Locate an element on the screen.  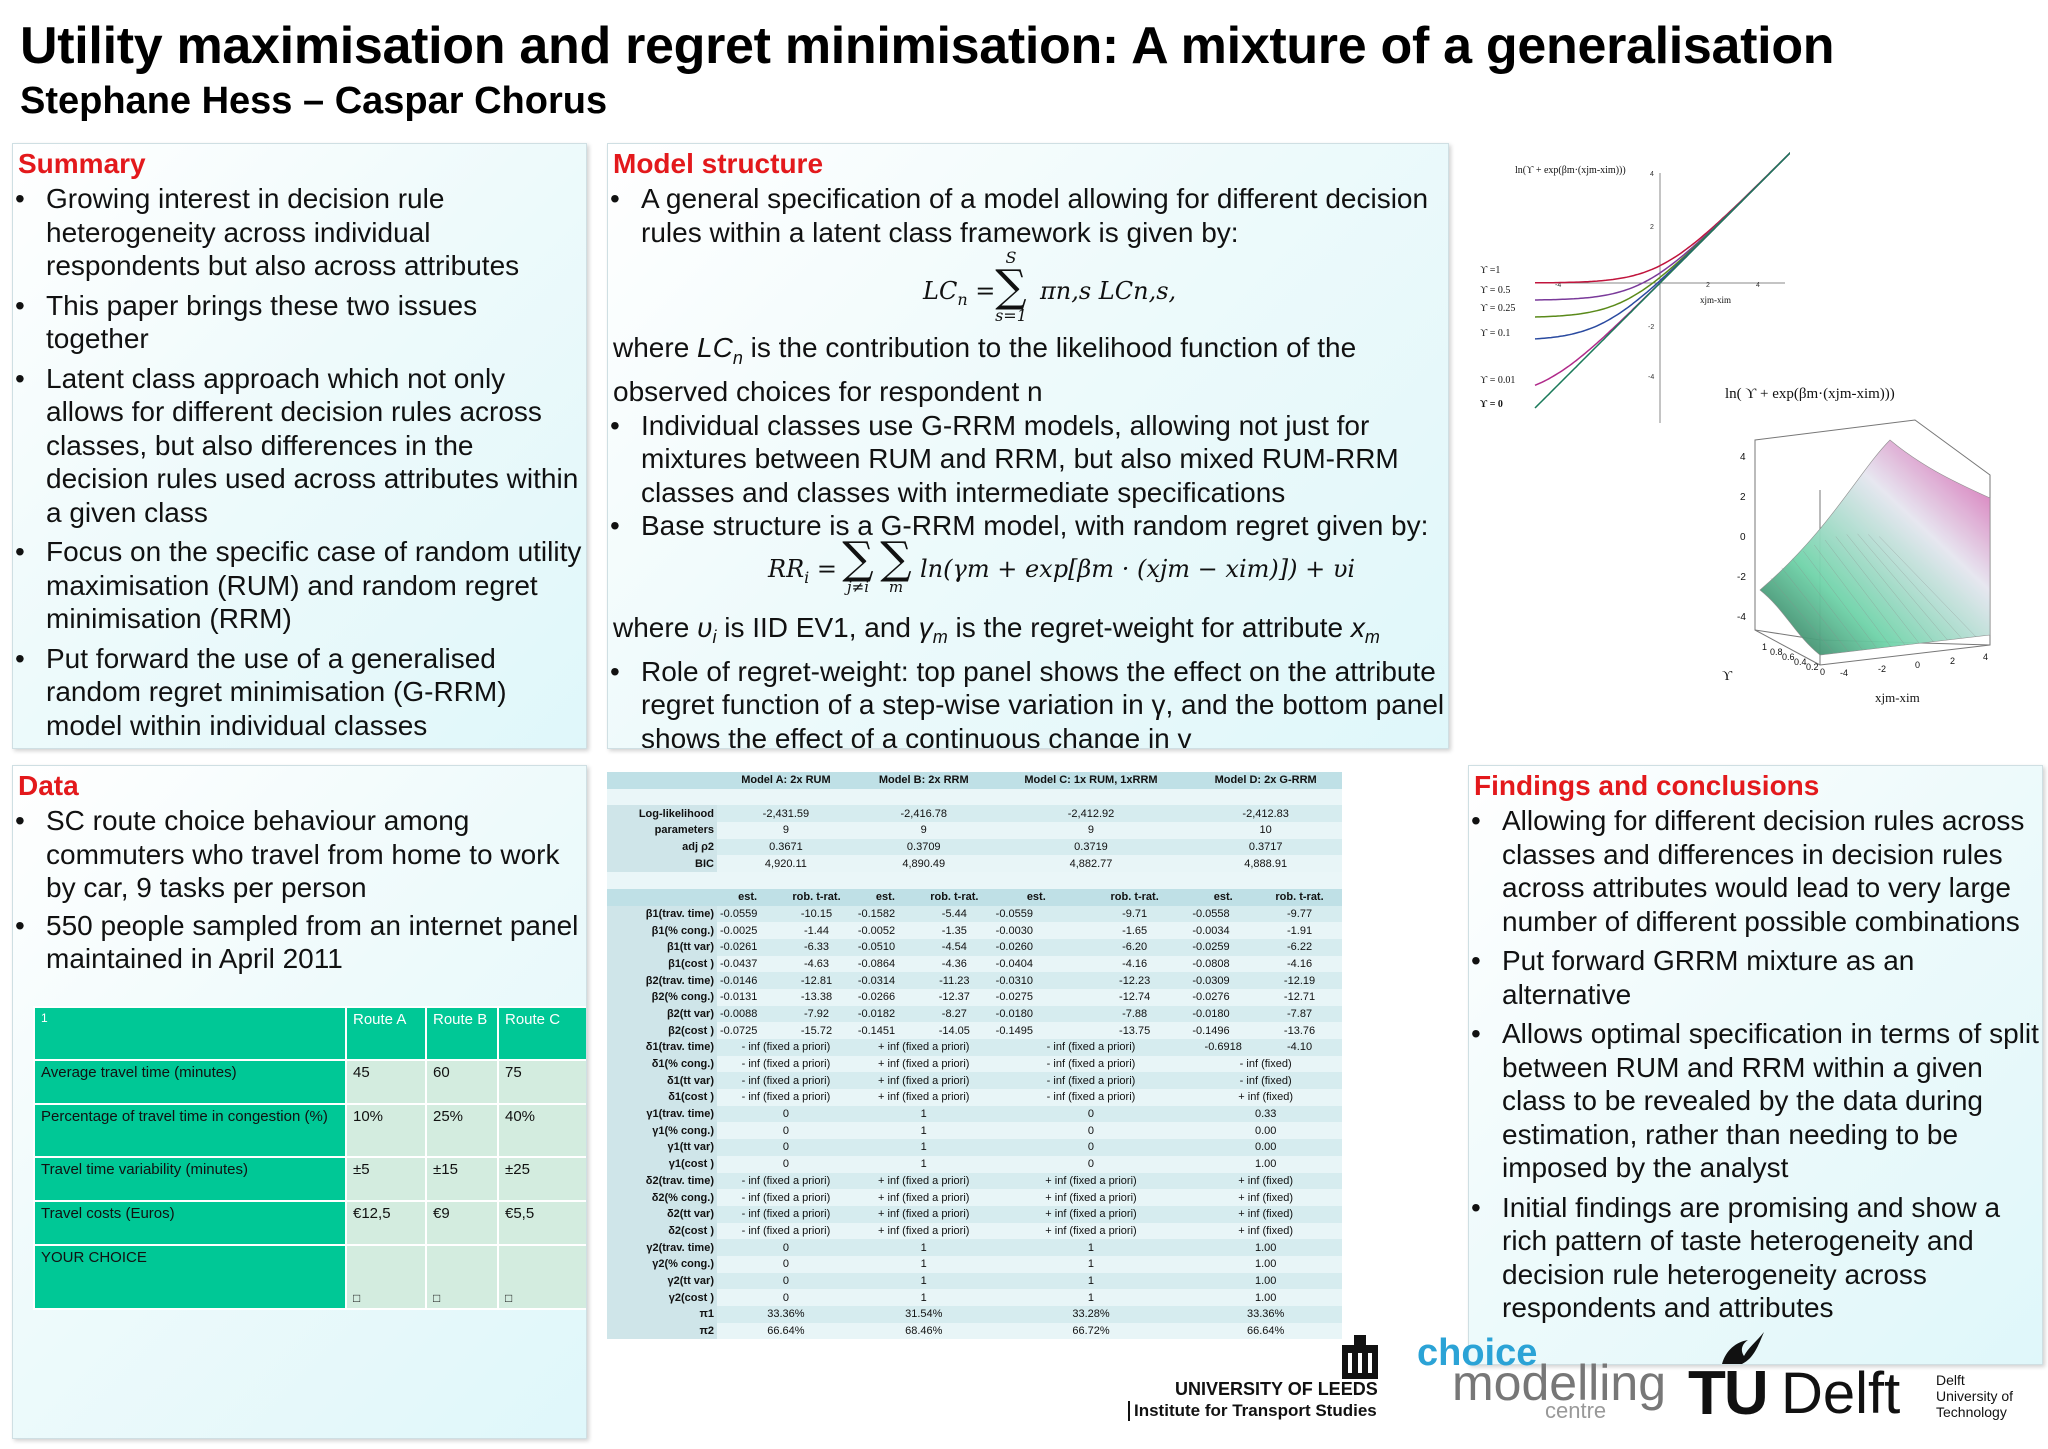
flame-icon is located at coordinates (1743, 1348).